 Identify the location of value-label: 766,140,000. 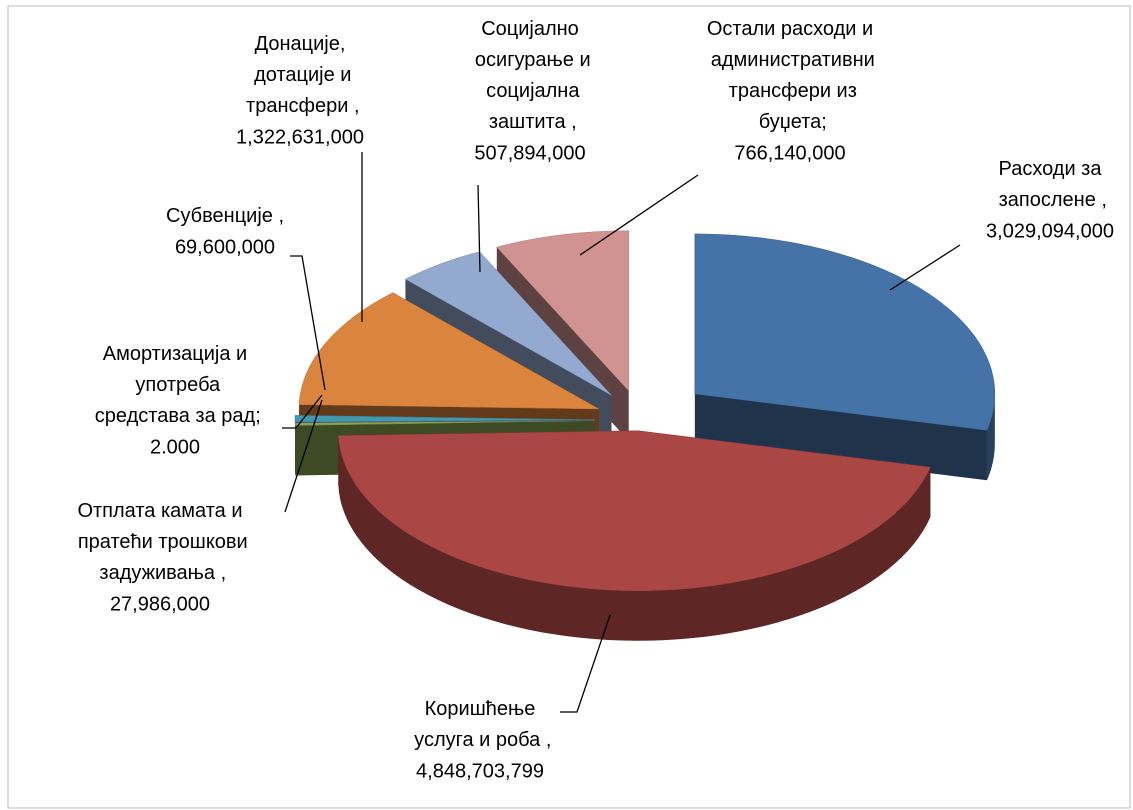
(789, 153).